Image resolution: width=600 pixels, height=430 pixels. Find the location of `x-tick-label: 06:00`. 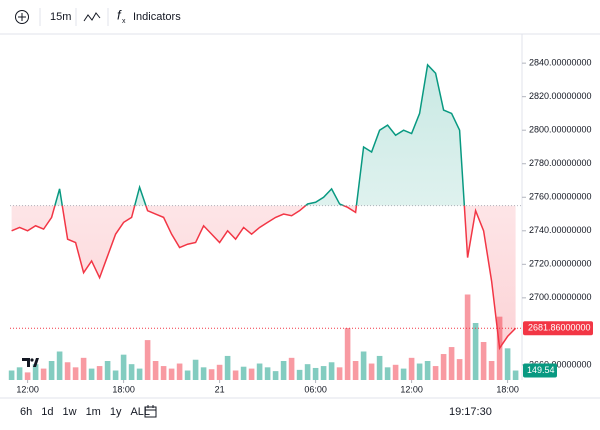

x-tick-label: 06:00 is located at coordinates (315, 389).